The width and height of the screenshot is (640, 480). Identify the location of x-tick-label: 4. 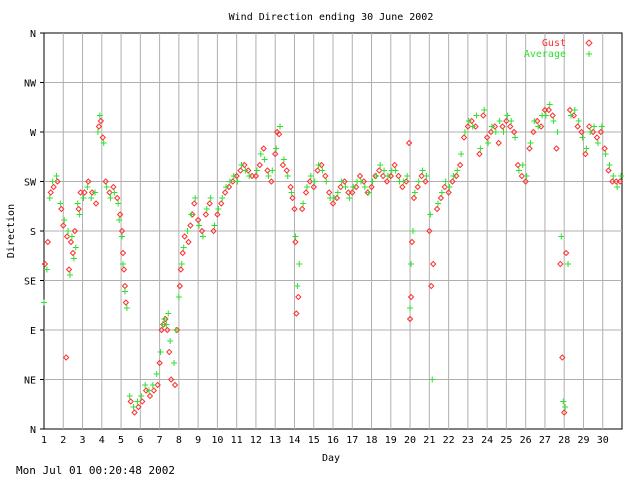
(102, 440).